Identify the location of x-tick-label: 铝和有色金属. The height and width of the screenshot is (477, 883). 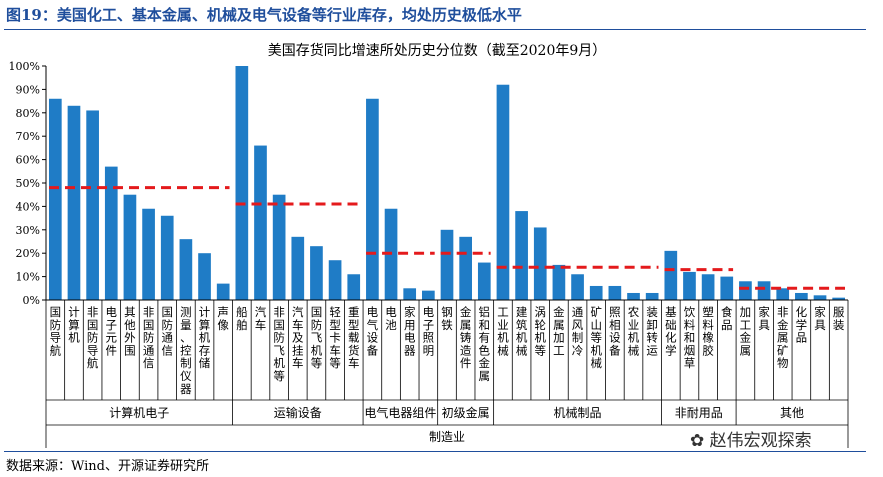
(485, 344).